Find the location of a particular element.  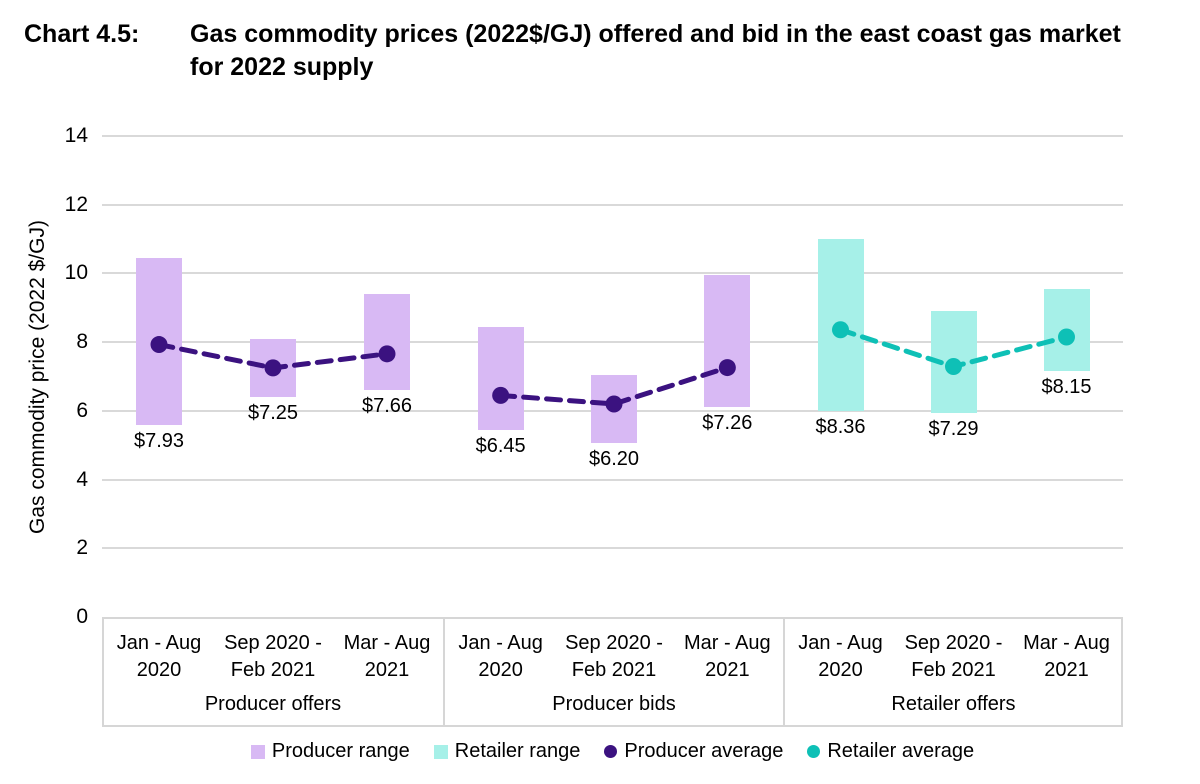

producer-average-circle-marker-icon is located at coordinates (611, 751).